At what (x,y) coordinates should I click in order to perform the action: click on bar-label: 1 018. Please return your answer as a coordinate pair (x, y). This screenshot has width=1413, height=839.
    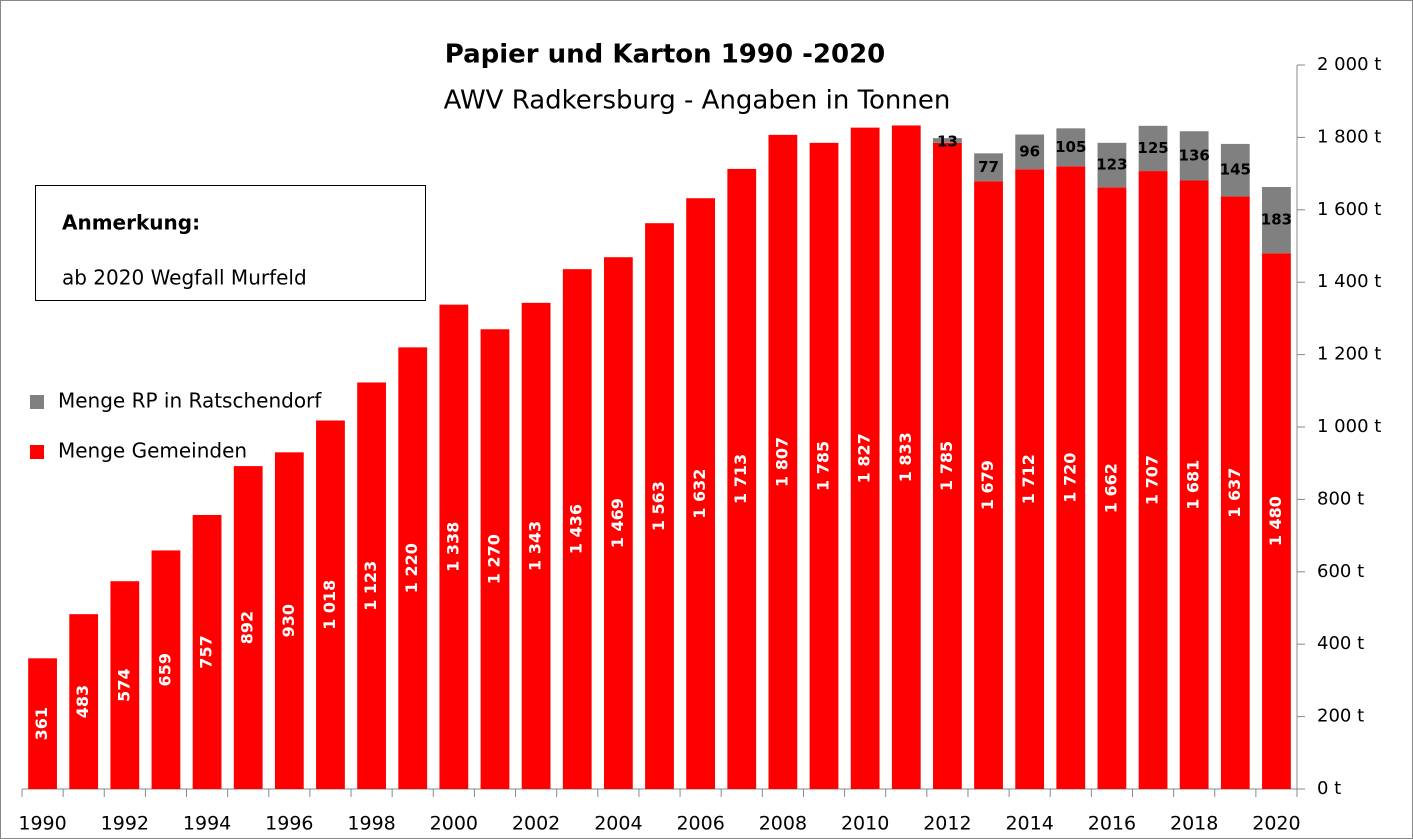
    Looking at the image, I should click on (329, 605).